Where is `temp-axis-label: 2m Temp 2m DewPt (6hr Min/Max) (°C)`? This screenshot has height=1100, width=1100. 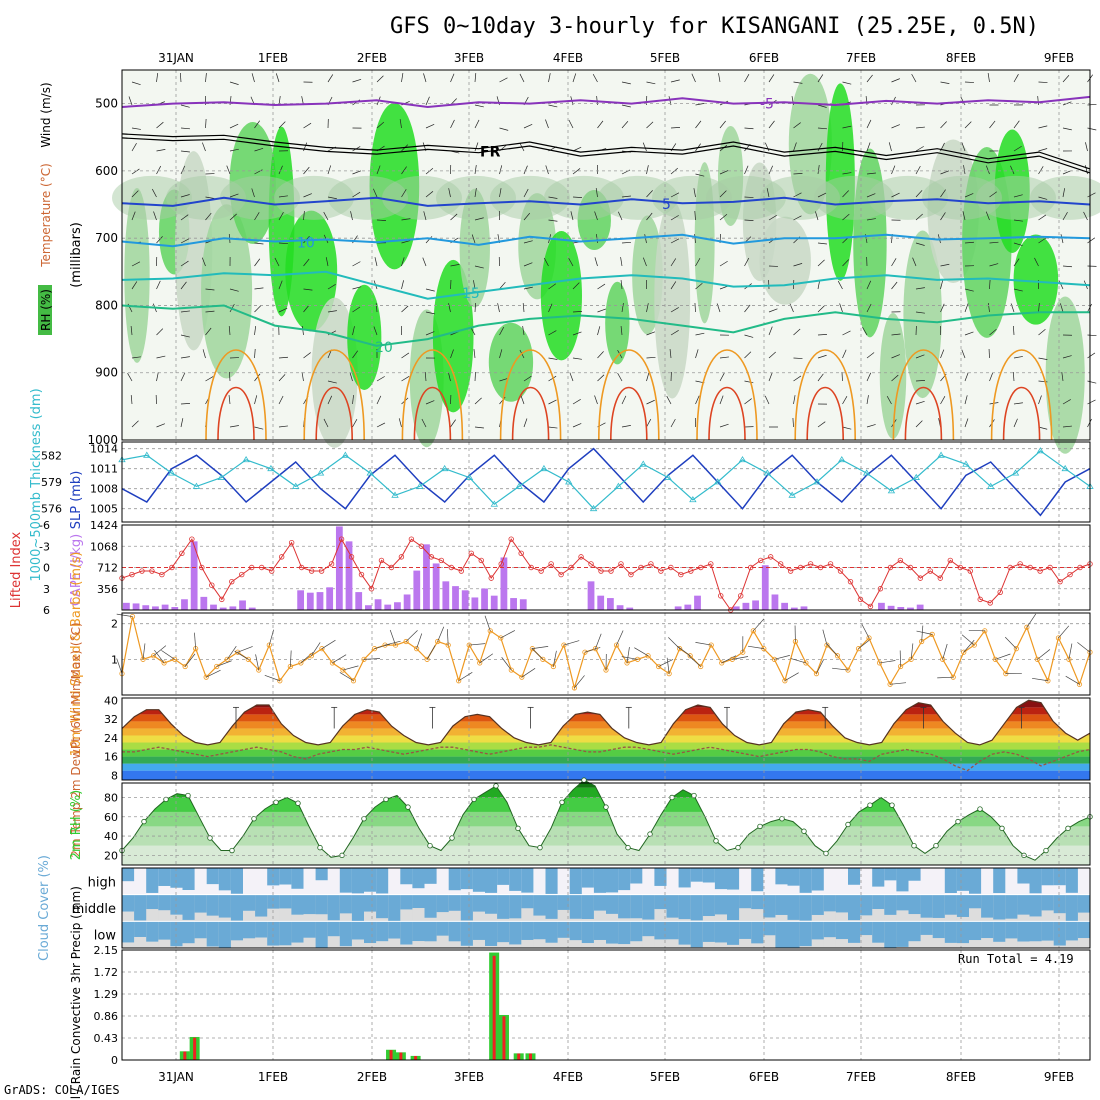
temp-axis-label: 2m Temp 2m DewPt (6hr Min/Max) (°C) is located at coordinates (76, 739).